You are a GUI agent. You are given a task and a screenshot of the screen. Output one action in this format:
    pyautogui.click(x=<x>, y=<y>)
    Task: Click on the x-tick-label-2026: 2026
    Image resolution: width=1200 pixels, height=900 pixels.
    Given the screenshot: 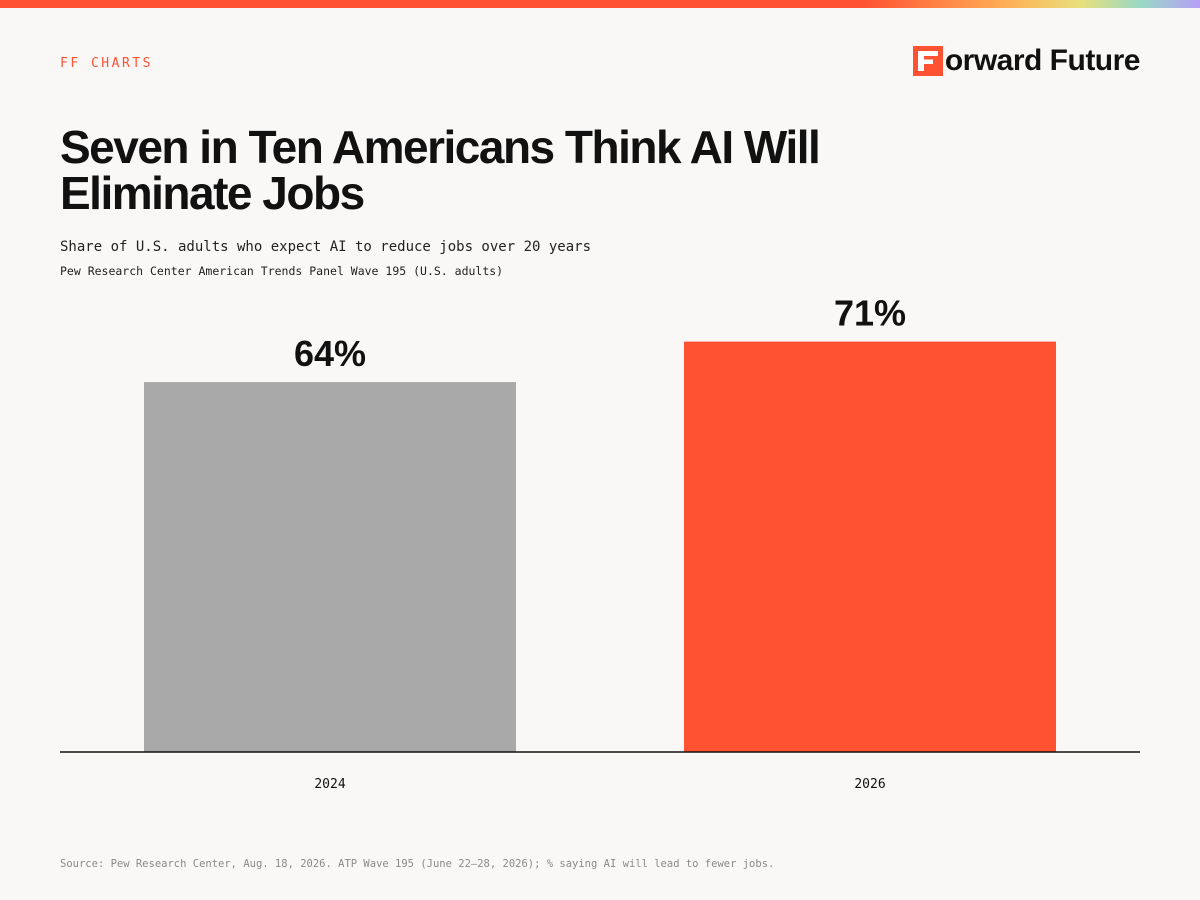 What is the action you would take?
    pyautogui.click(x=869, y=784)
    